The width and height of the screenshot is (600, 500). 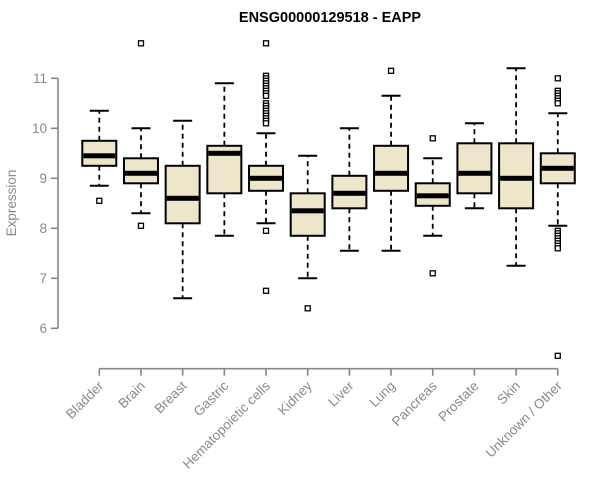 What do you see at coordinates (39, 128) in the screenshot?
I see `y-tick-label: 10` at bounding box center [39, 128].